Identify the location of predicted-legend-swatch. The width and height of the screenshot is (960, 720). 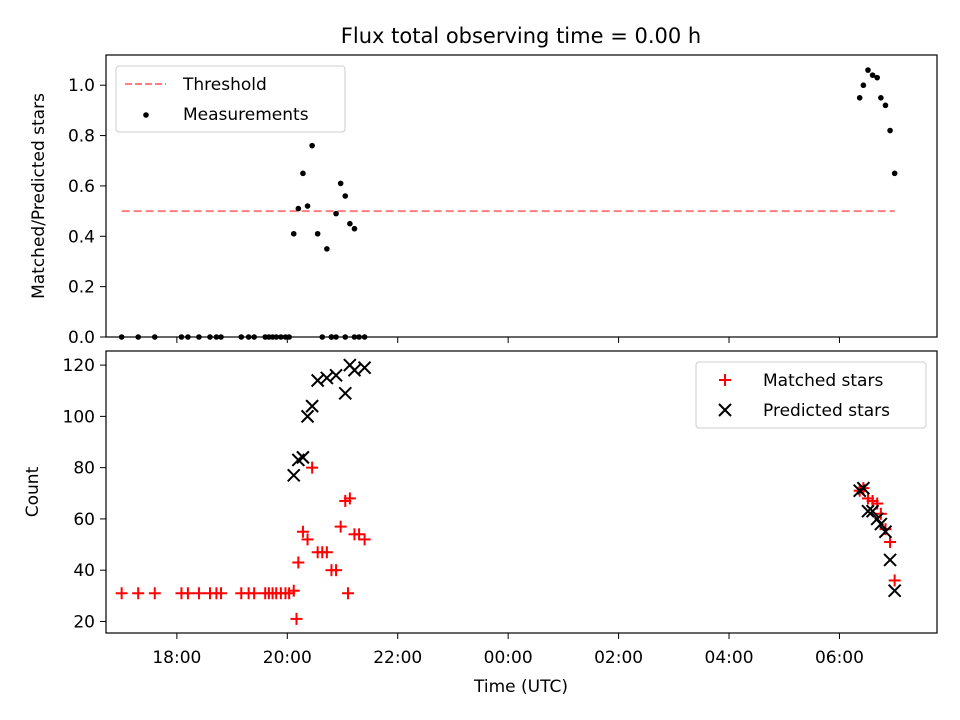
(725, 410).